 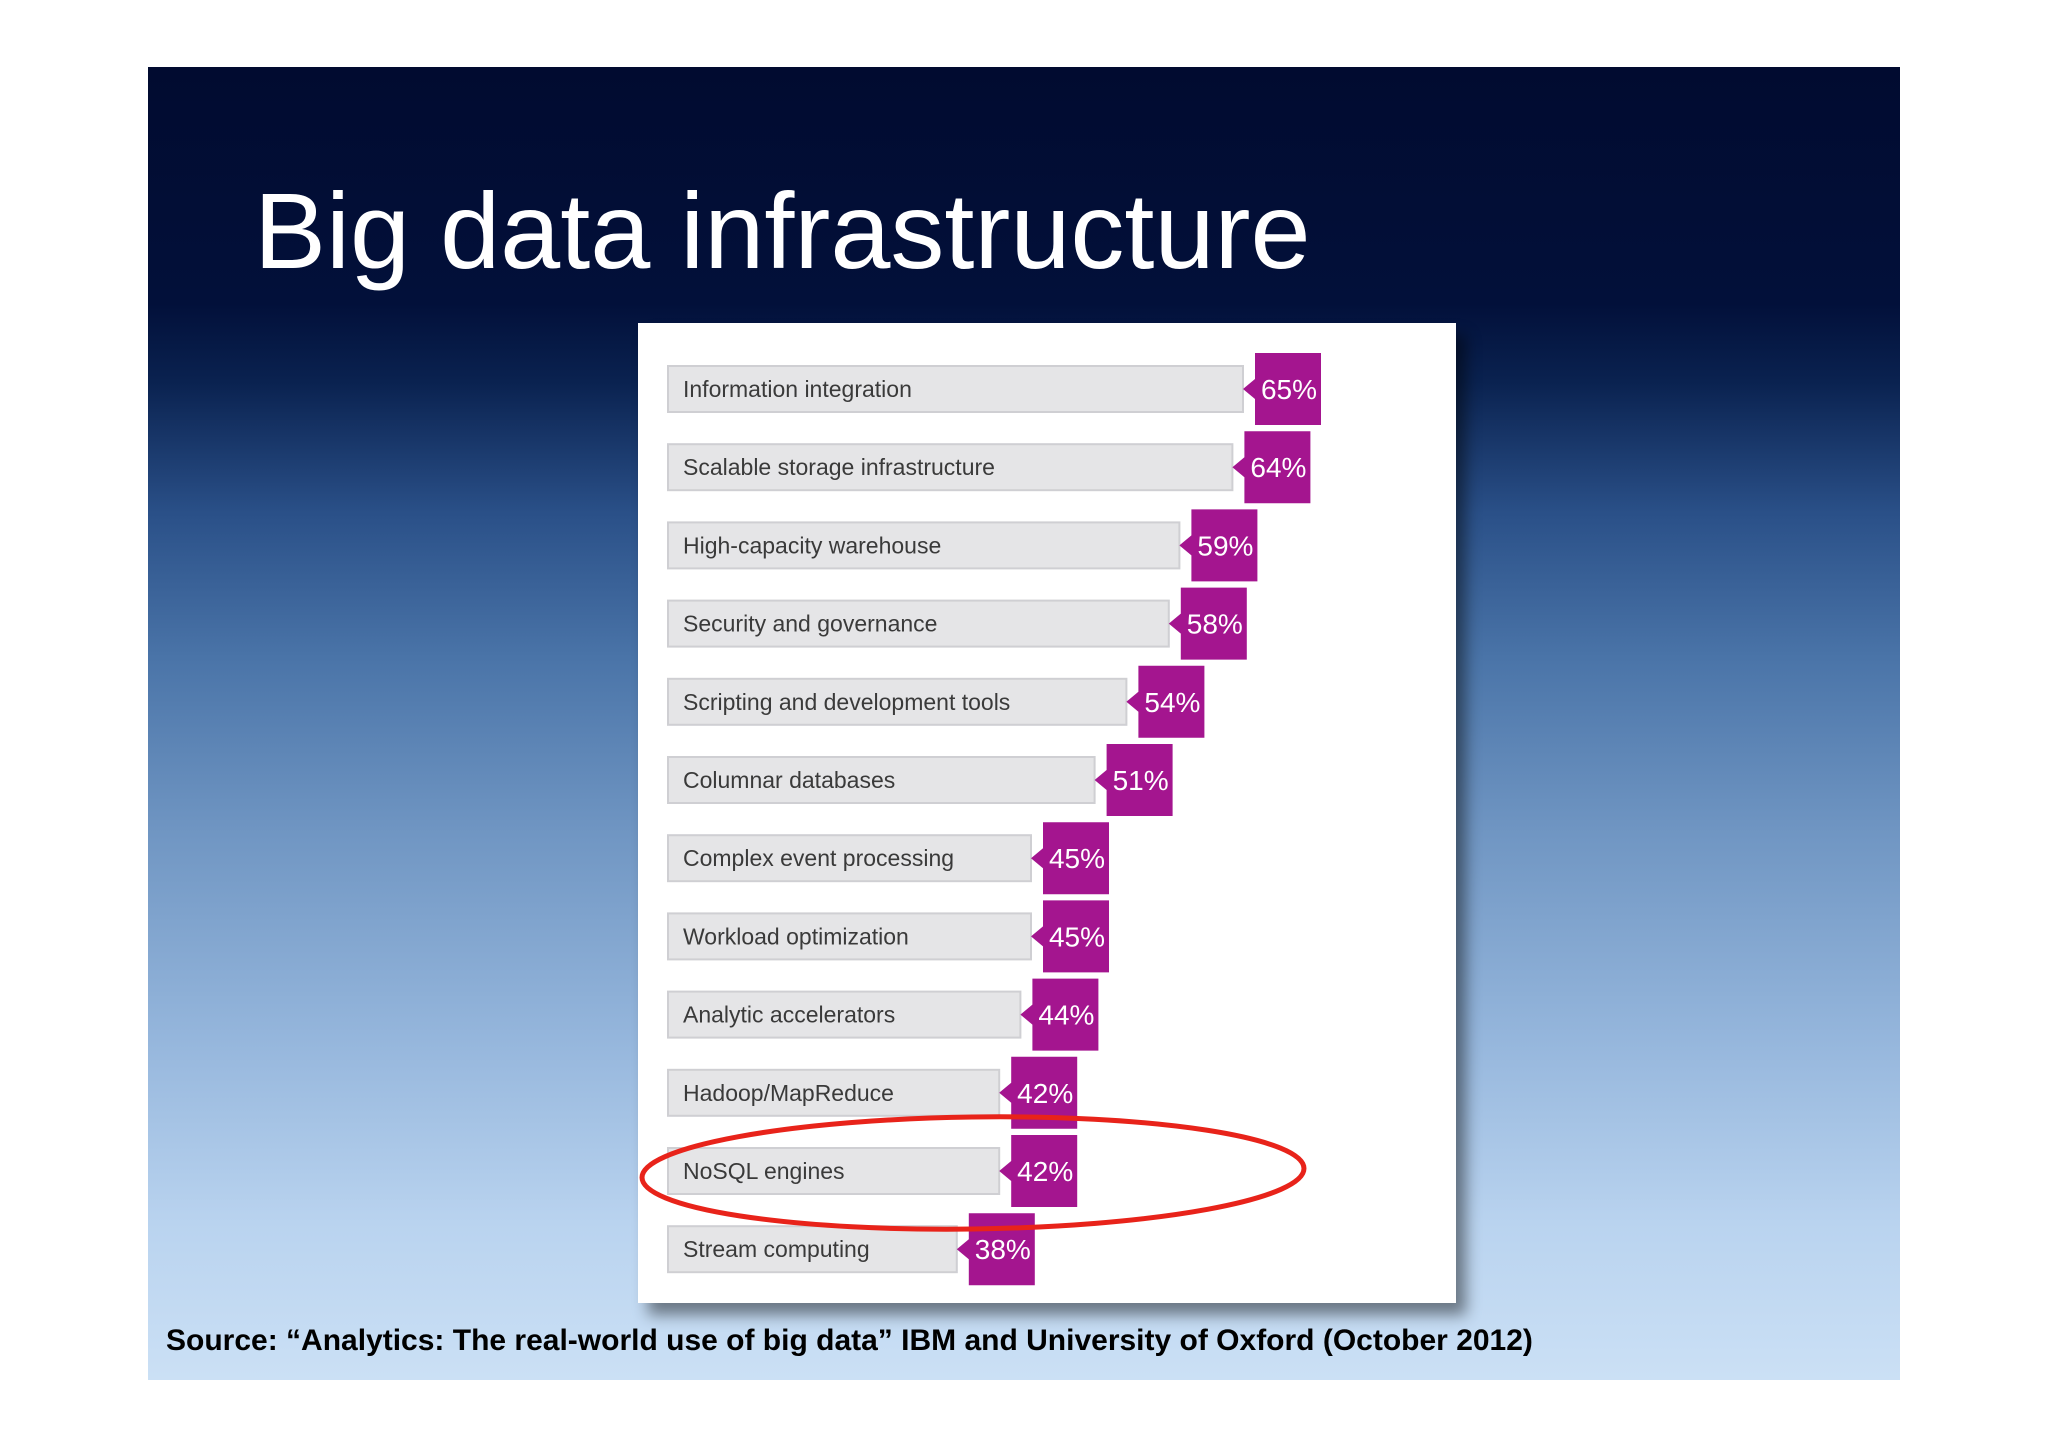 I want to click on value-label-12: 38%, so click(x=1003, y=1249).